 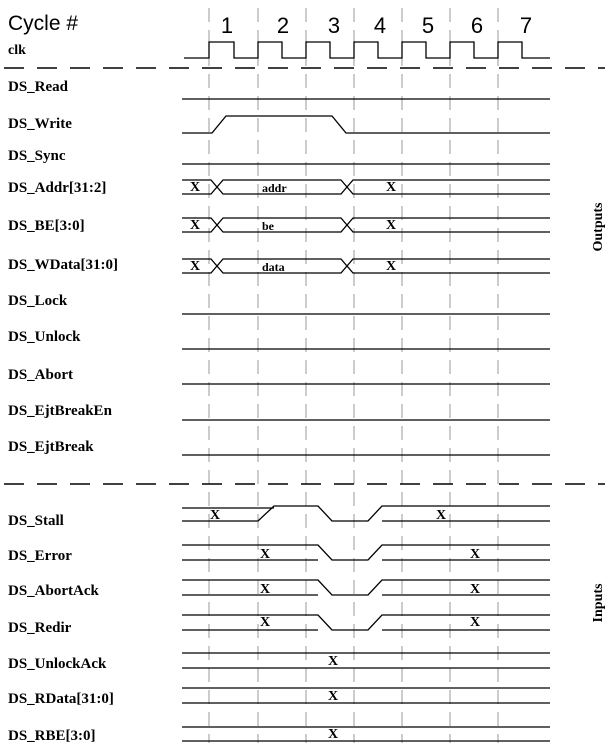 I want to click on signal-label-ds-be-3-0: DS_BE[3:0], so click(x=46, y=226).